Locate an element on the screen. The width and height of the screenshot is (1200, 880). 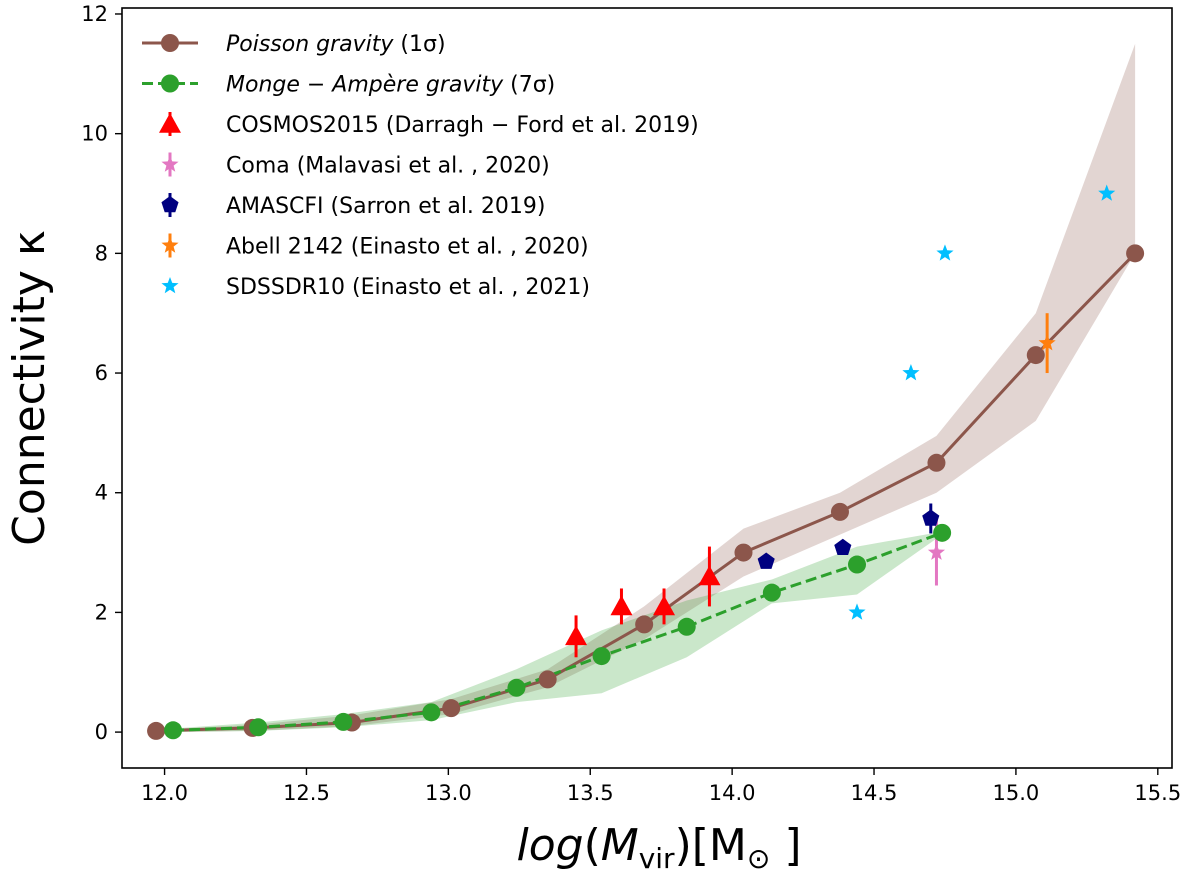
legend-label: Monge − Ampère gravity (7σ) is located at coordinates (390, 85).